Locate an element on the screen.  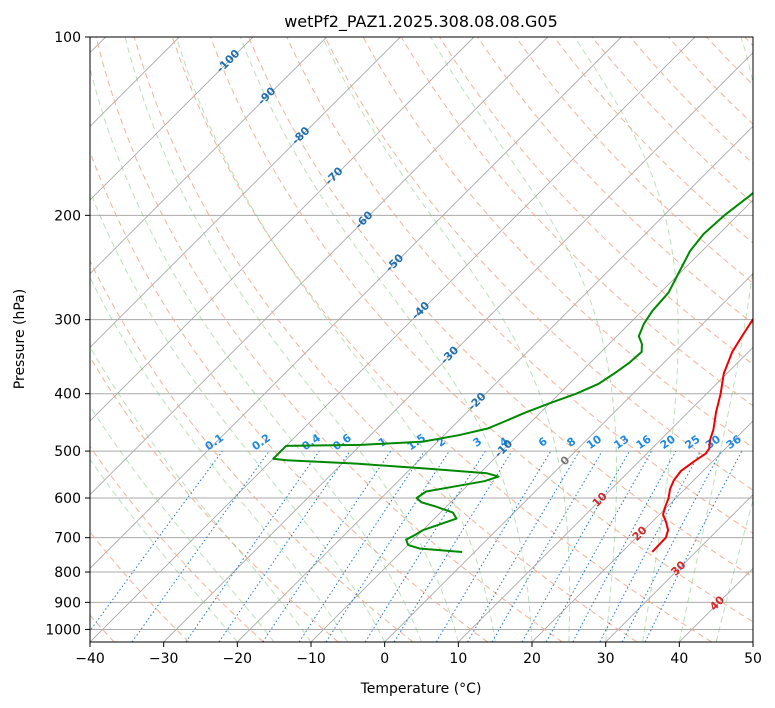
x-tick-label: 50 is located at coordinates (753, 659).